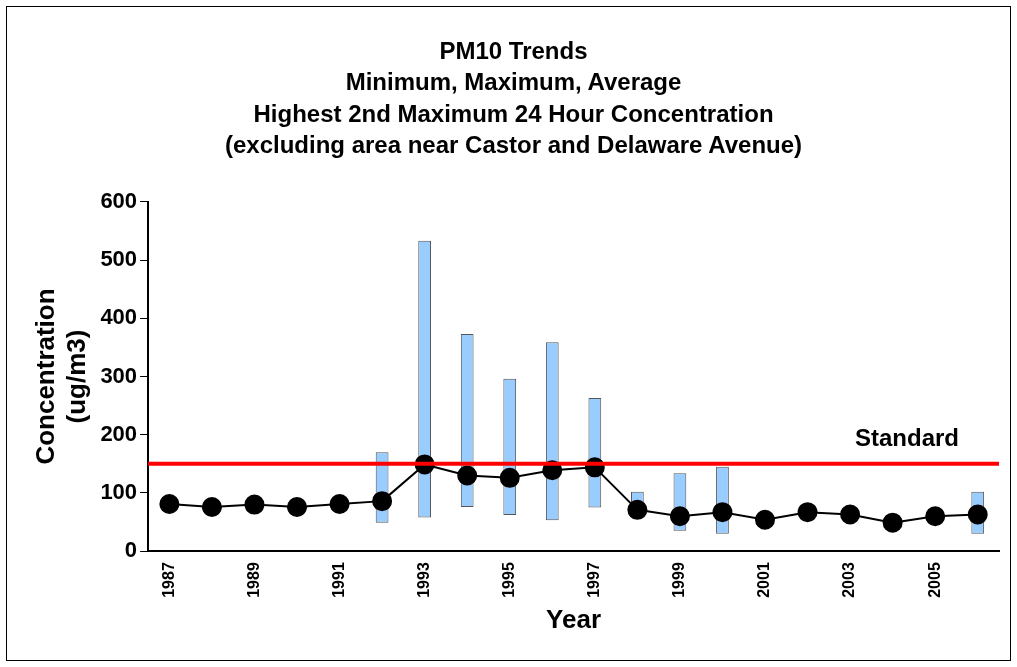 The image size is (1017, 667). I want to click on x-tick-label: 2001, so click(764, 580).